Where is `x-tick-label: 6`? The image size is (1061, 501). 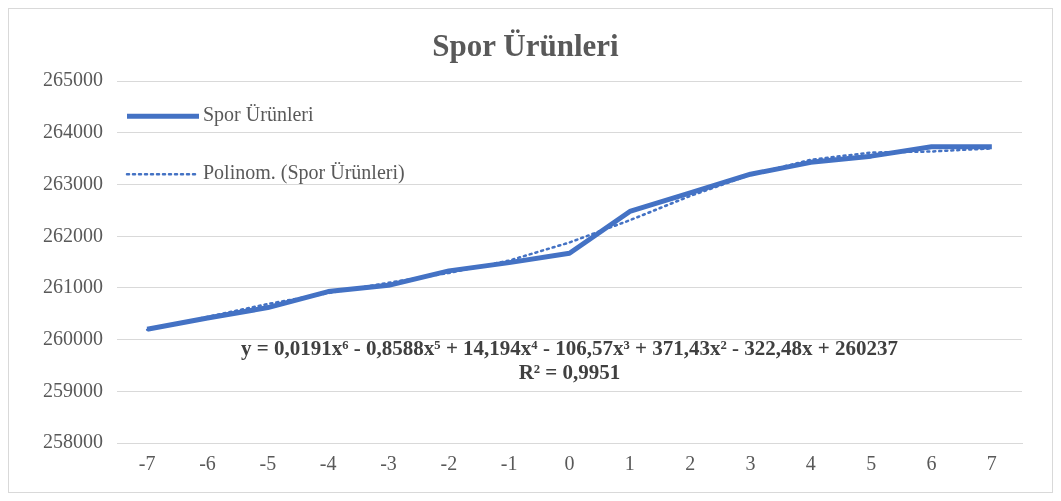
x-tick-label: 6 is located at coordinates (931, 463).